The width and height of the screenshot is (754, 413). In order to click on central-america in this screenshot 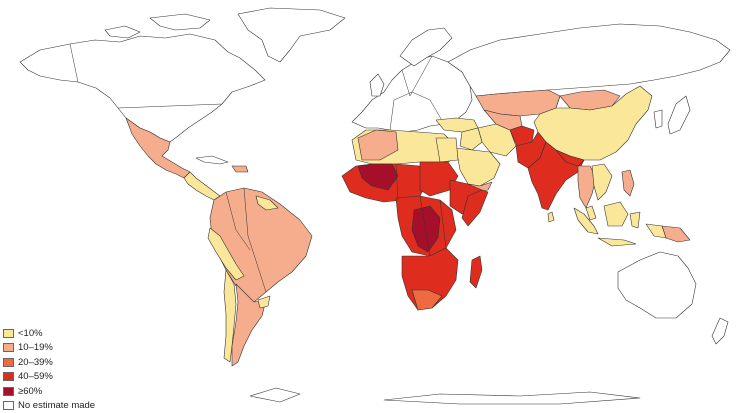, I will do `click(202, 186)`.